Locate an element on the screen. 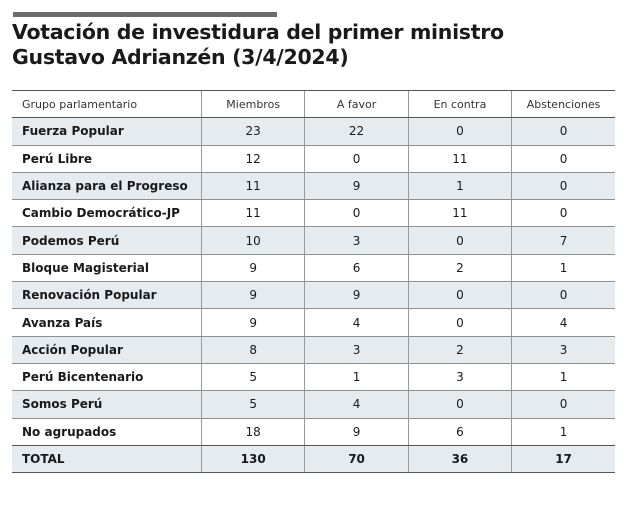  cell-abstenciones: 4 is located at coordinates (563, 322).